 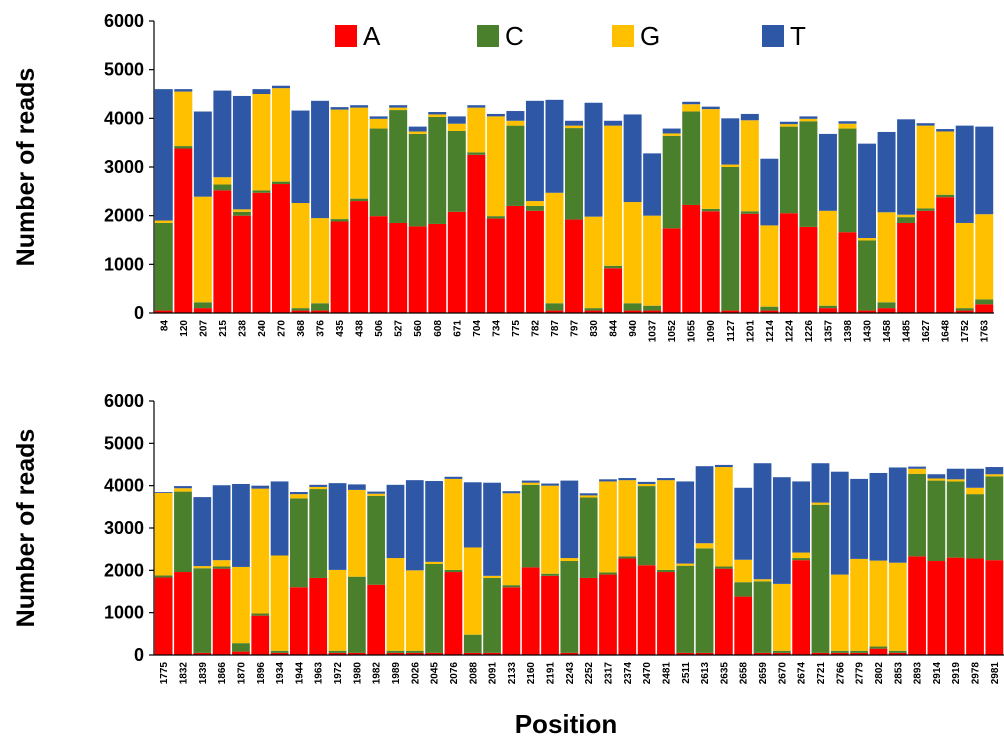 I want to click on x-tick-label: 1430, so click(x=868, y=331).